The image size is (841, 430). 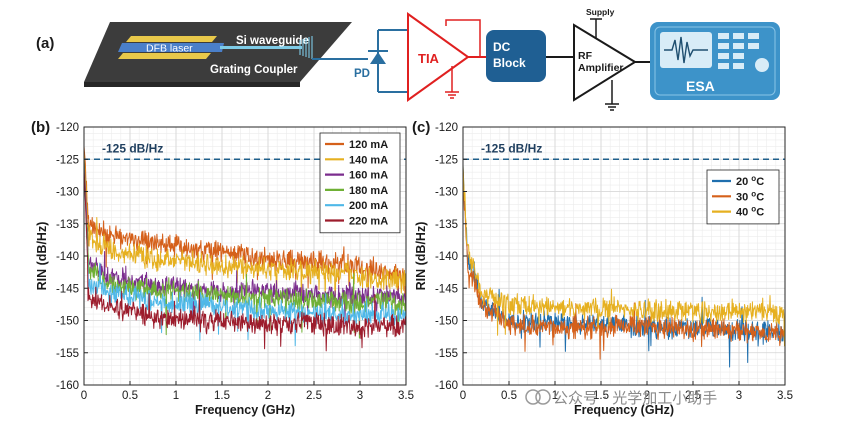 I want to click on esa-instrument-icon, so click(x=715, y=61).